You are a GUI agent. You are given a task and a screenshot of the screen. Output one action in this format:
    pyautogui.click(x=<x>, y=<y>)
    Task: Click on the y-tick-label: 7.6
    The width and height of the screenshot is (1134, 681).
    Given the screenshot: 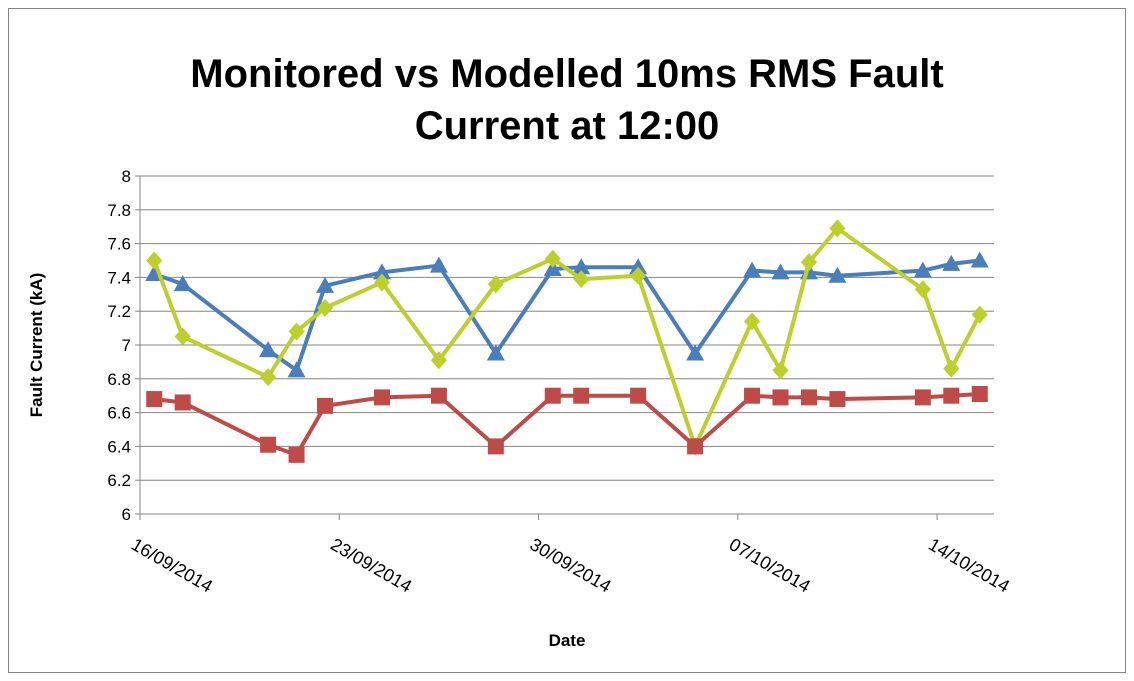 What is the action you would take?
    pyautogui.click(x=119, y=244)
    